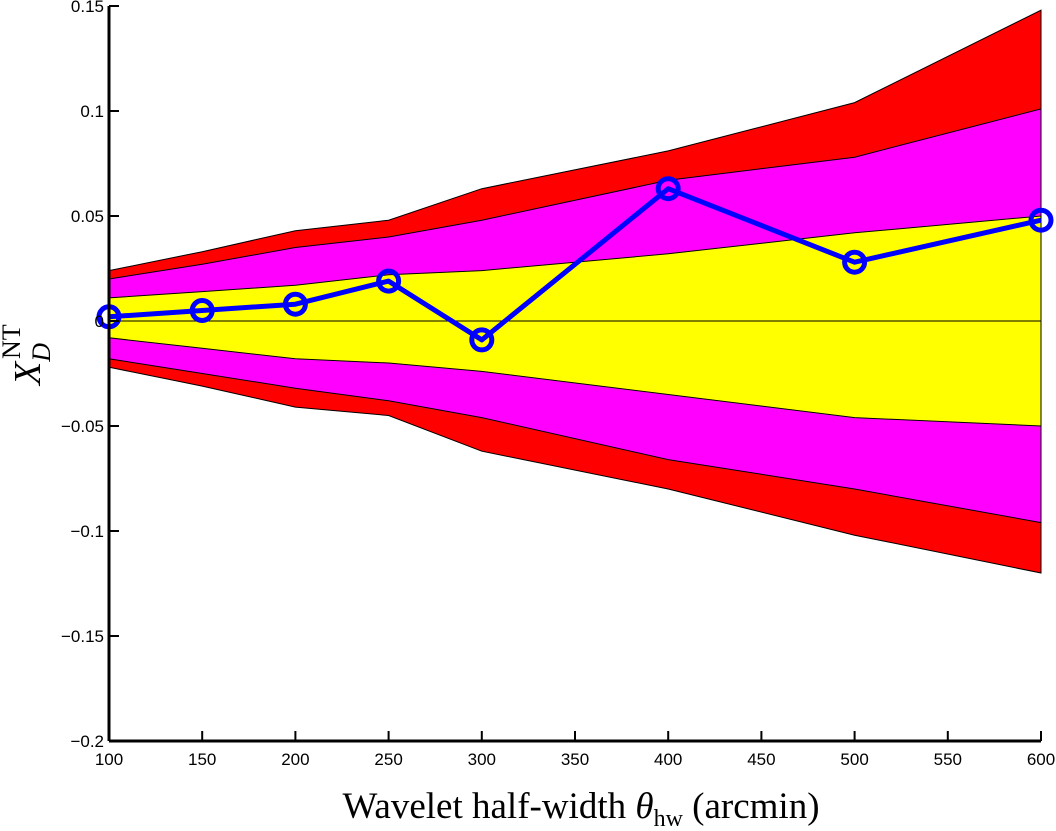 The height and width of the screenshot is (831, 1056). What do you see at coordinates (1041, 759) in the screenshot?
I see `x-tick-label: 600` at bounding box center [1041, 759].